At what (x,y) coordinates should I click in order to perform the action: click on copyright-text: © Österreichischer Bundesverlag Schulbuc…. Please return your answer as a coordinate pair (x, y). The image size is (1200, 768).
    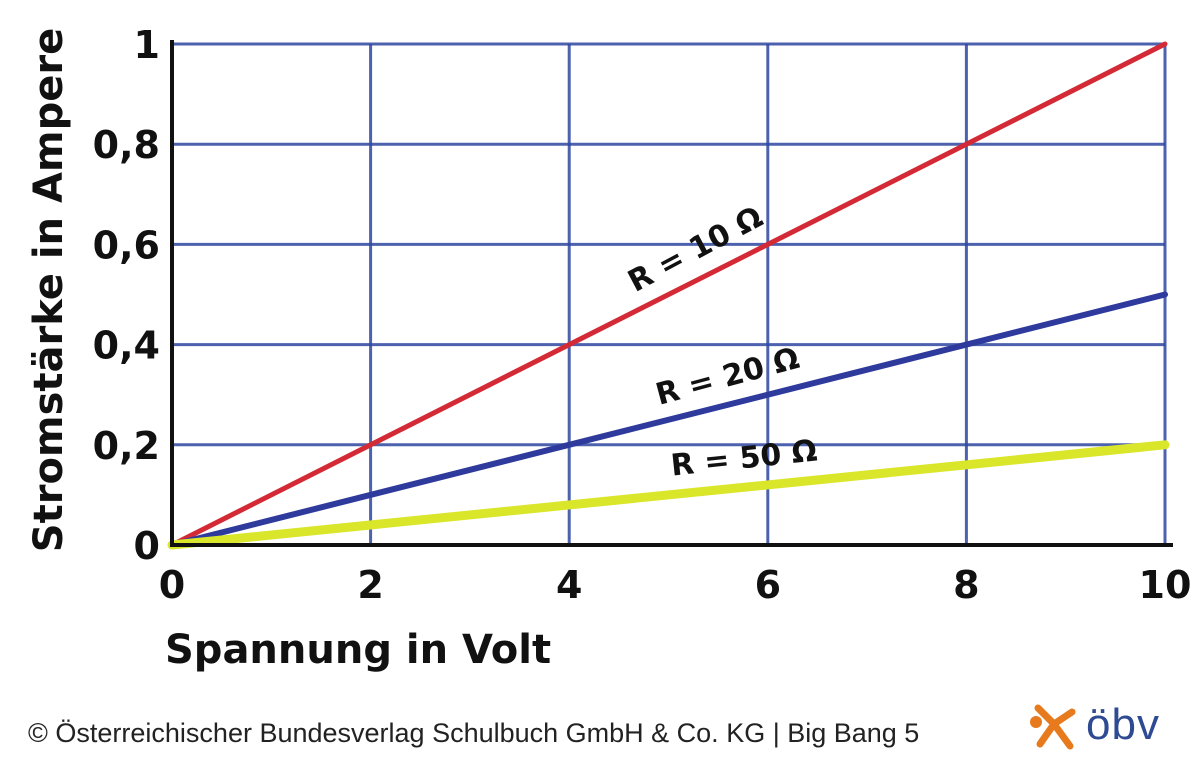
    Looking at the image, I should click on (474, 733).